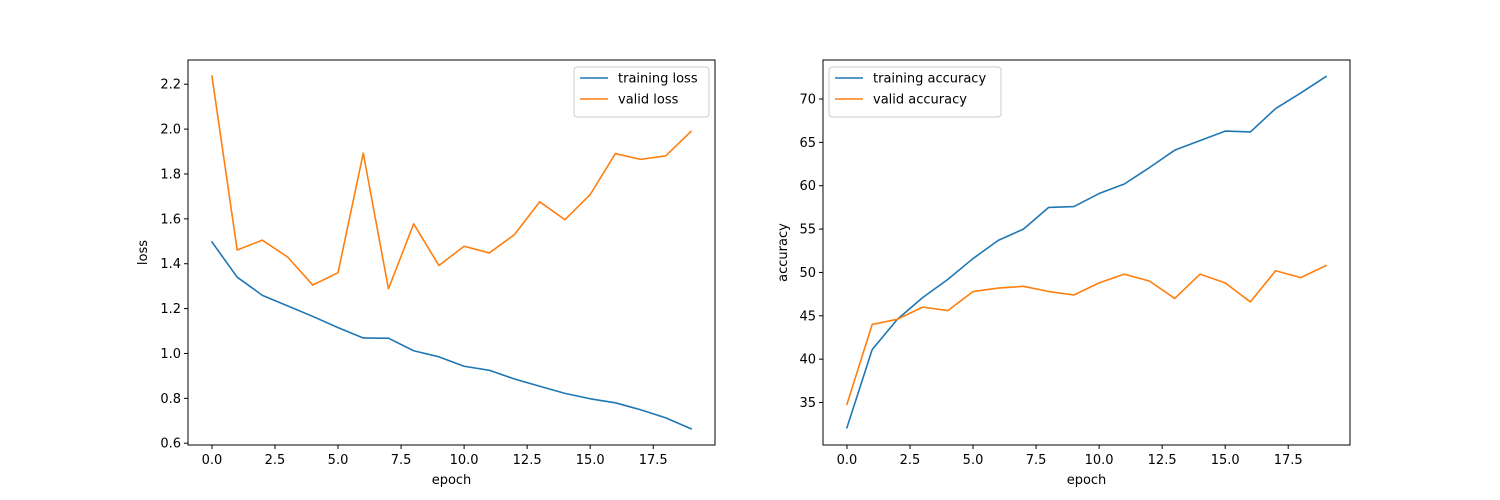 The image size is (1500, 500). Describe the element at coordinates (910, 460) in the screenshot. I see `accuracy-x-tick-label: 2.5` at that location.